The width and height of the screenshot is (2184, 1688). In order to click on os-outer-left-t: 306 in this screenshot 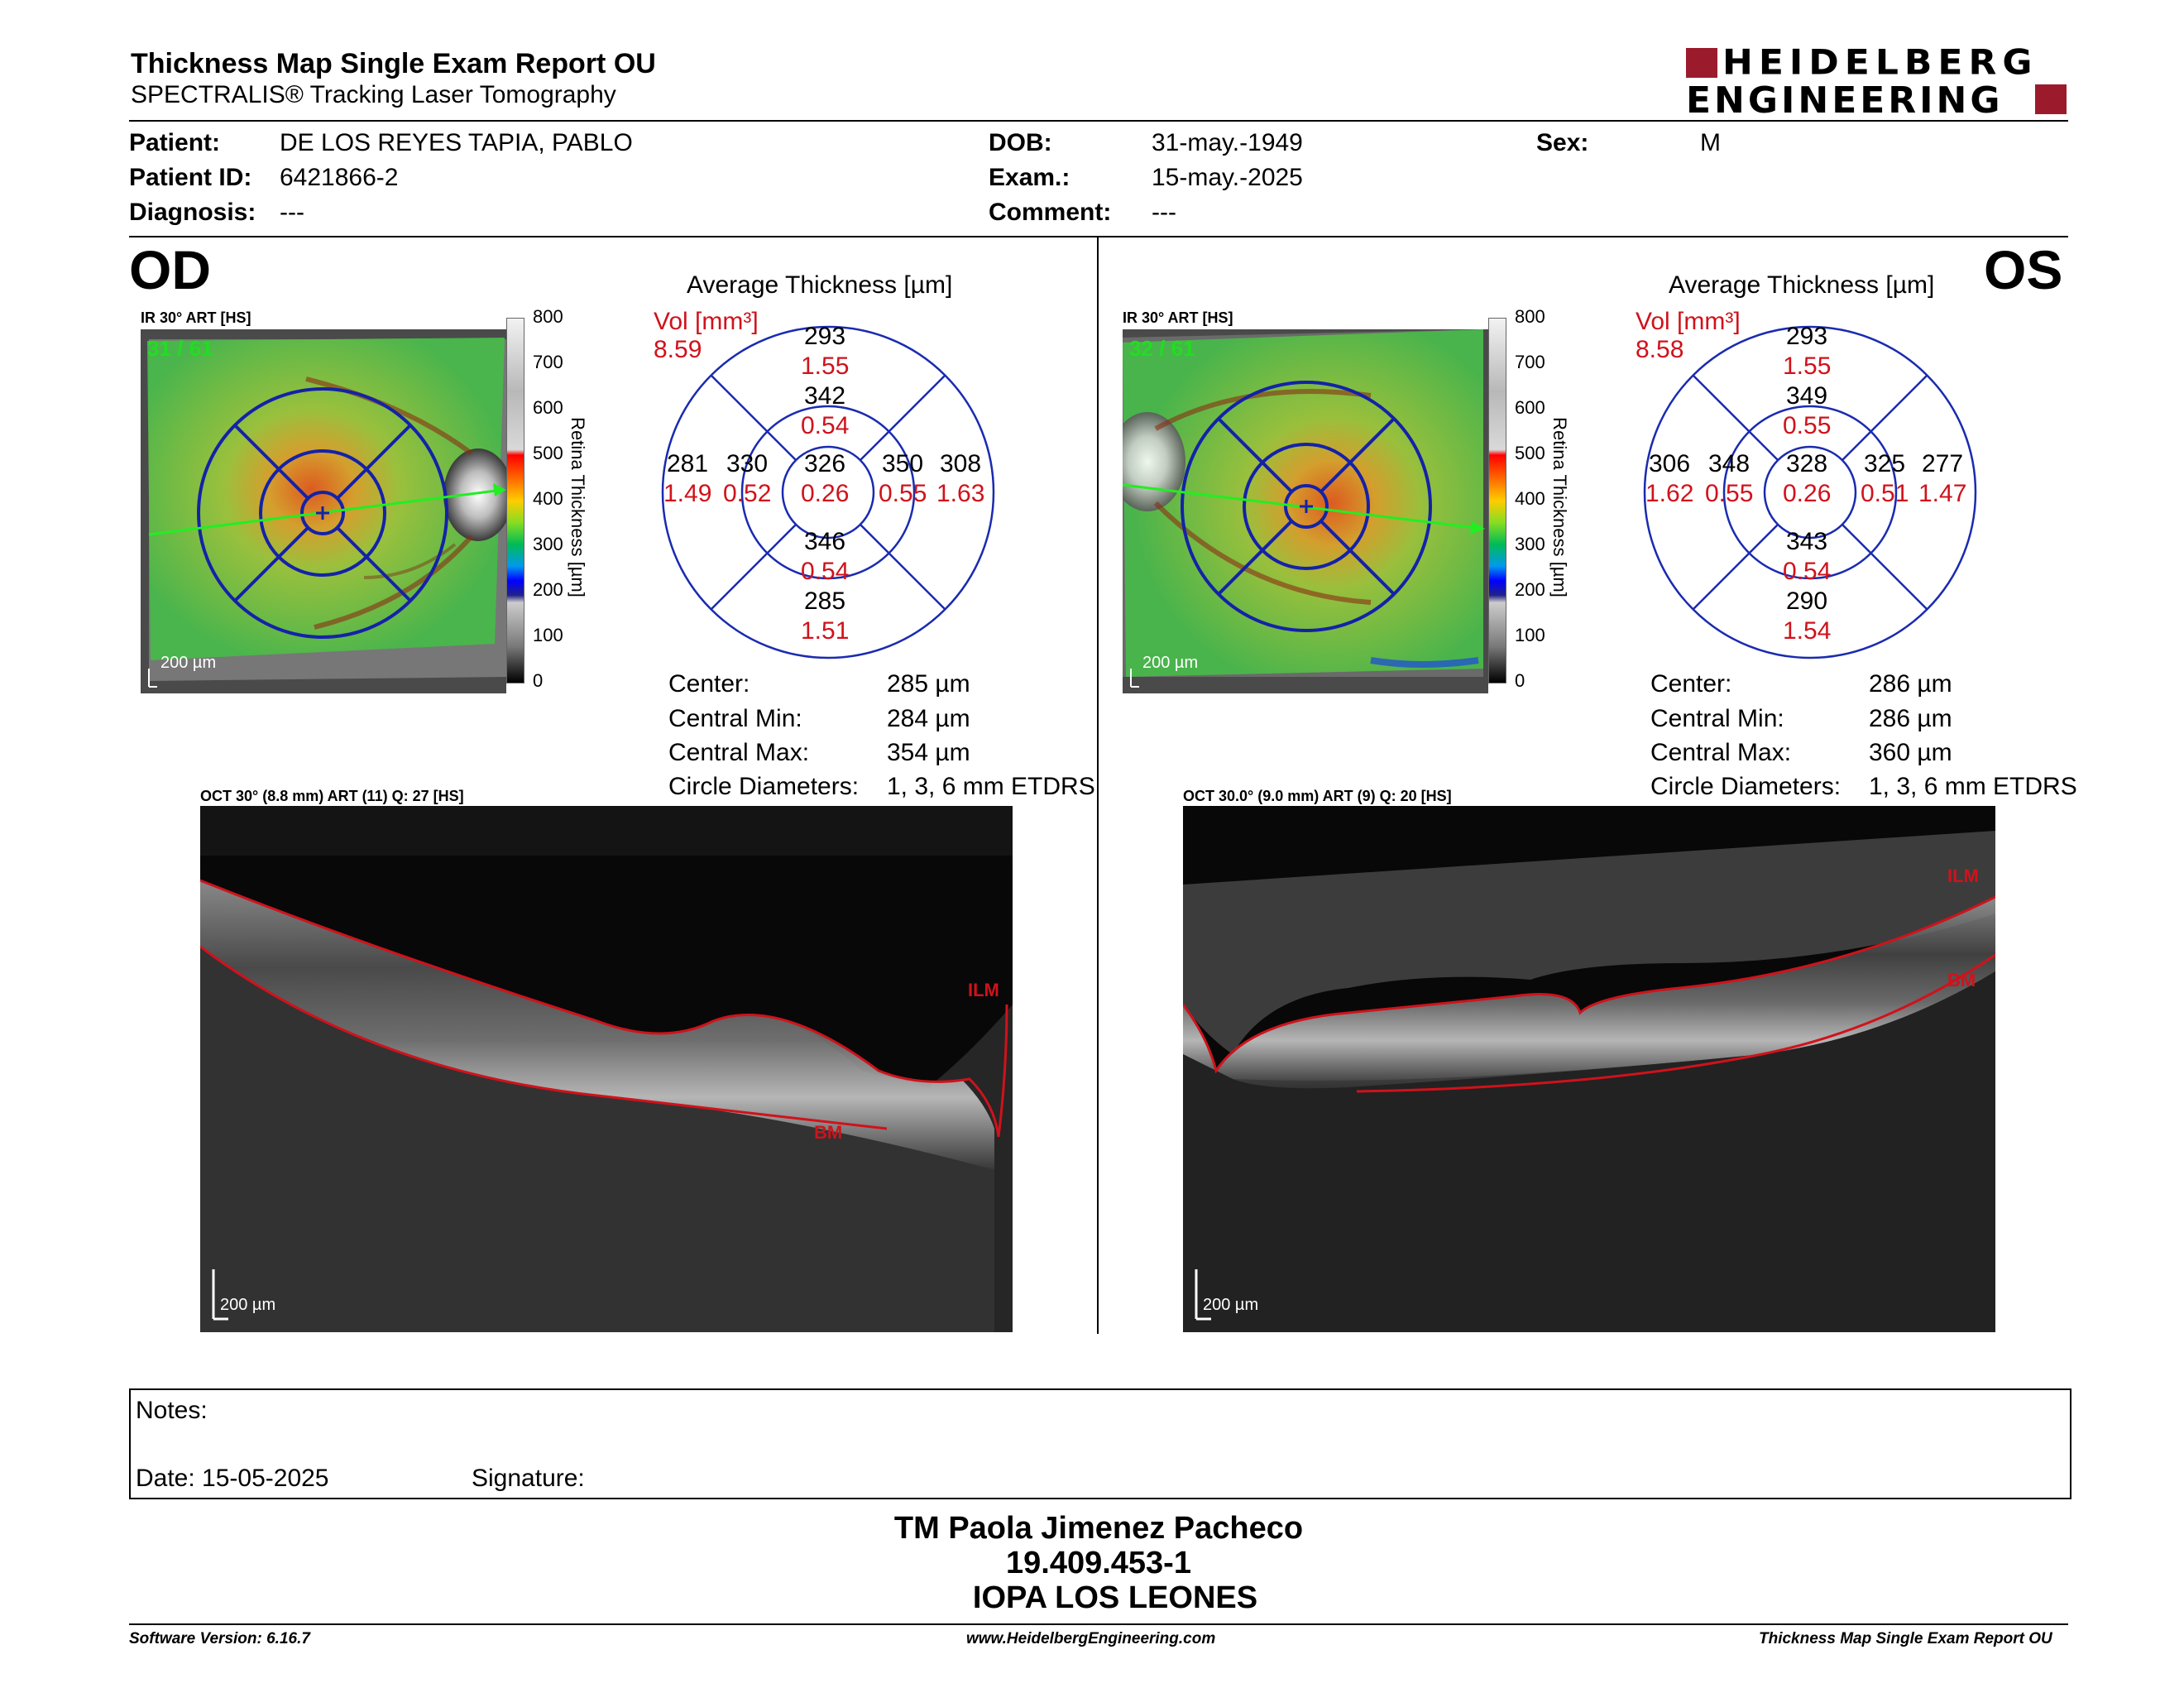, I will do `click(1670, 463)`.